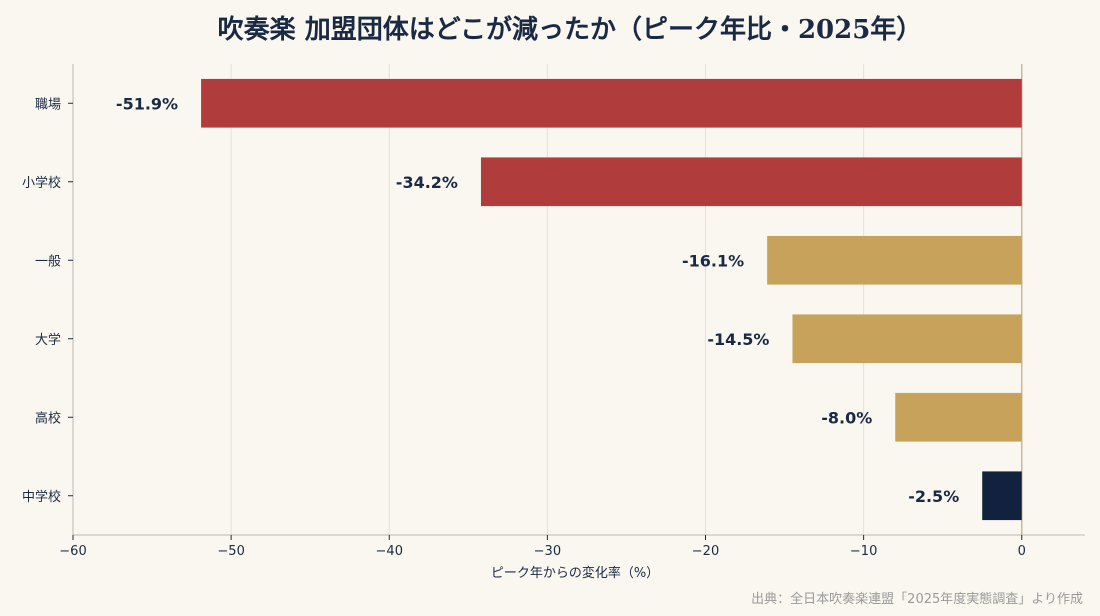 This screenshot has width=1100, height=616. Describe the element at coordinates (389, 551) in the screenshot. I see `x-tick-label: −40` at that location.